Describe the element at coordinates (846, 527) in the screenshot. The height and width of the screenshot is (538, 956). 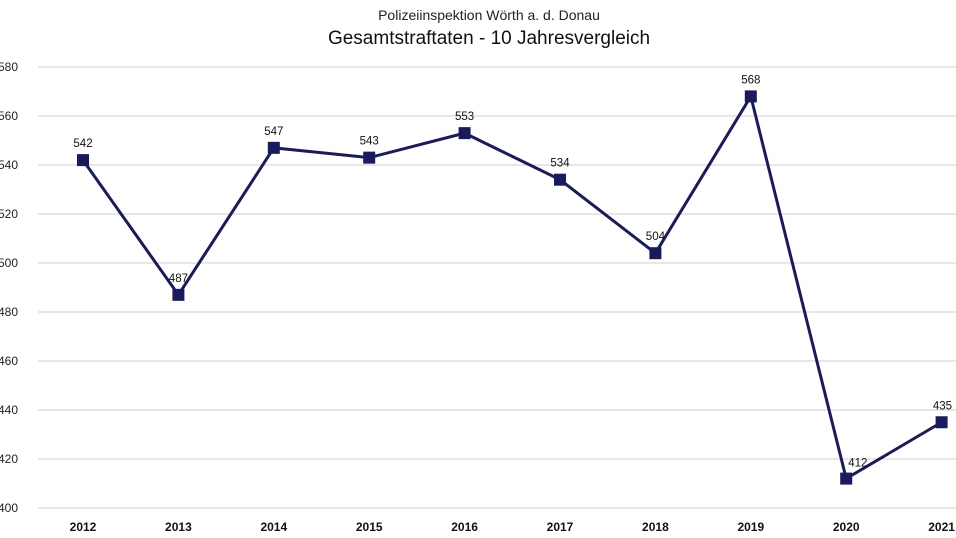
I see `x-tick-label: 2020` at that location.